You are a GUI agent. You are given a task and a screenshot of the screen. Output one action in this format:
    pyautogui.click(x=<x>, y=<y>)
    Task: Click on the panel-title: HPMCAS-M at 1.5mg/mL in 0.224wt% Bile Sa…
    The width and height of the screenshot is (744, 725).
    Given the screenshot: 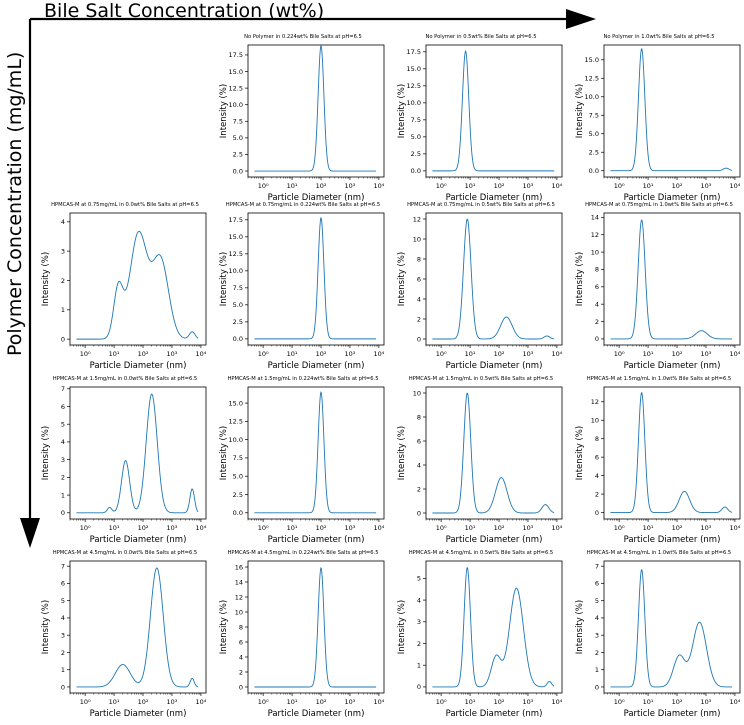 What is the action you would take?
    pyautogui.click(x=302, y=379)
    